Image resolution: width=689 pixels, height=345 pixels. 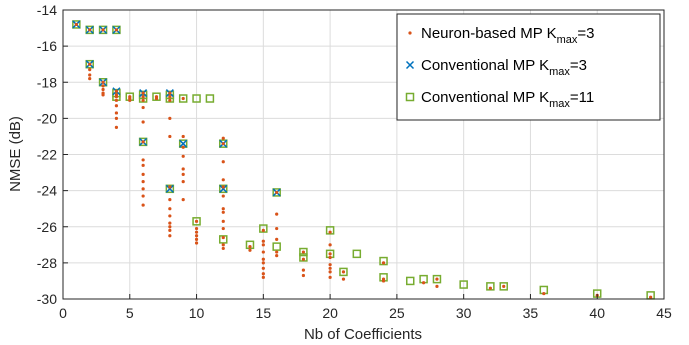 What do you see at coordinates (47, 263) in the screenshot?
I see `y-tick-label: -28` at bounding box center [47, 263].